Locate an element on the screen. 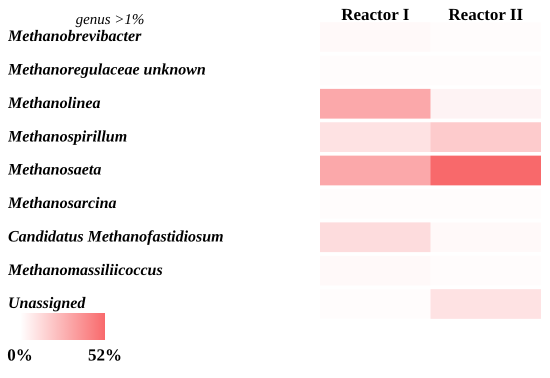  y-tick-label: Methanosarcina is located at coordinates (61, 203).